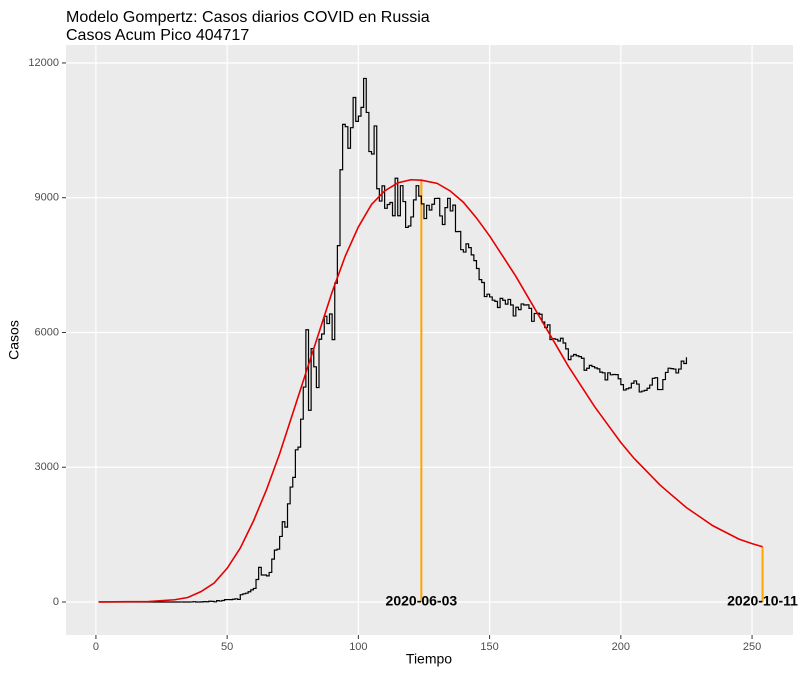 The image size is (800, 673). Describe the element at coordinates (358, 647) in the screenshot. I see `x-tick-label: 100` at that location.